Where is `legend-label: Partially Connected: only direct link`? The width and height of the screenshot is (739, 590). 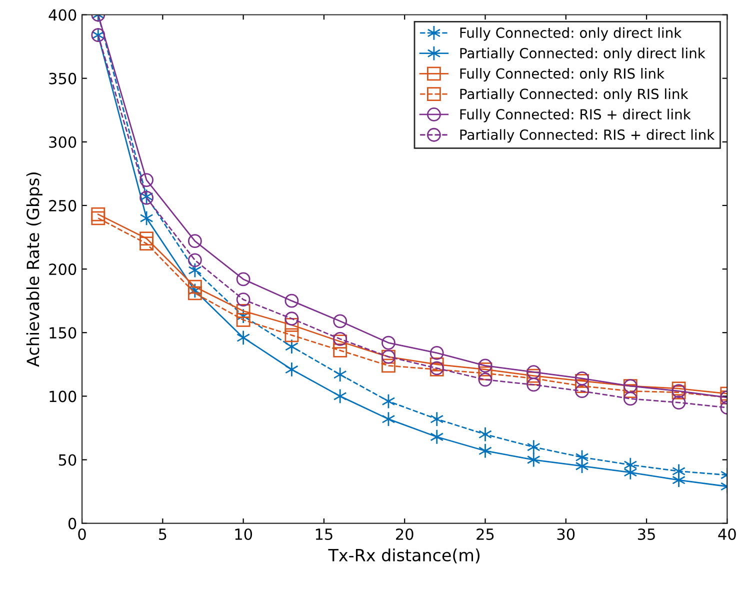
legend-label: Partially Connected: only direct link is located at coordinates (583, 55).